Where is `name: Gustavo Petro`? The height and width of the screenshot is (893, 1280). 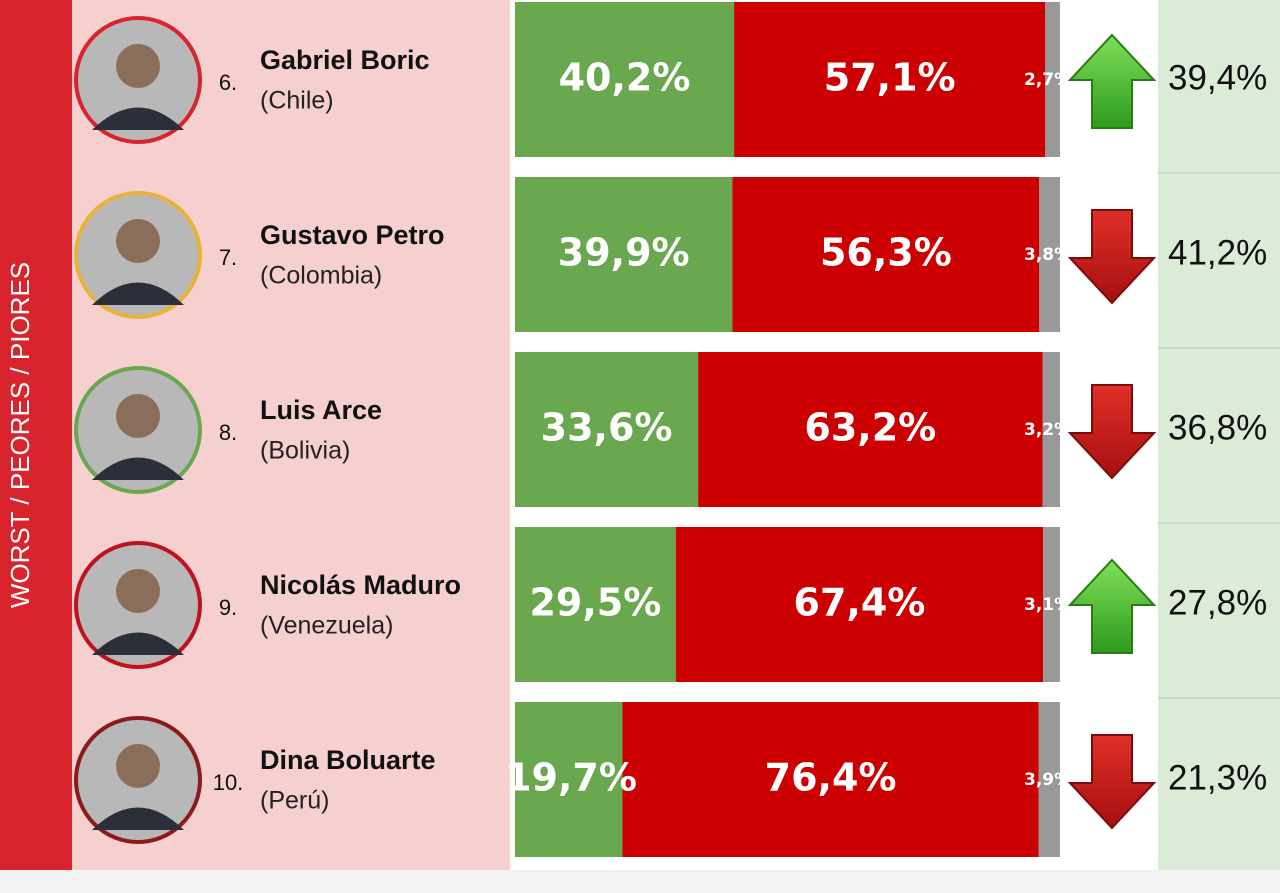 name: Gustavo Petro is located at coordinates (352, 235).